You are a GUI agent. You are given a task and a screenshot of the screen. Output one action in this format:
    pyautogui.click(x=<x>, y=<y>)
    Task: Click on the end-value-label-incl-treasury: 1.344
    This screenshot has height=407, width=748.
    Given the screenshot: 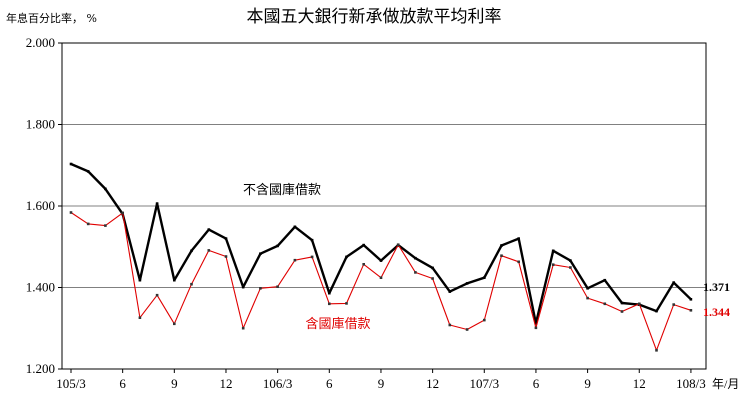 What is the action you would take?
    pyautogui.click(x=716, y=312)
    